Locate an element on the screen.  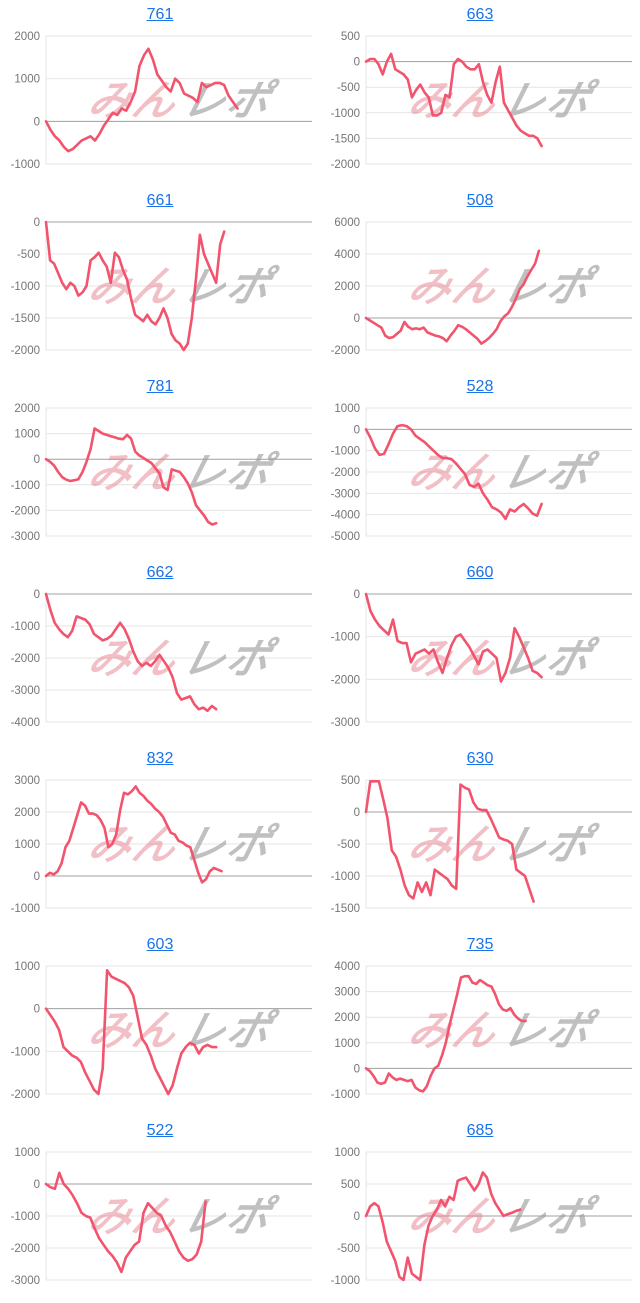
chart-title-link: 662 is located at coordinates (160, 572).